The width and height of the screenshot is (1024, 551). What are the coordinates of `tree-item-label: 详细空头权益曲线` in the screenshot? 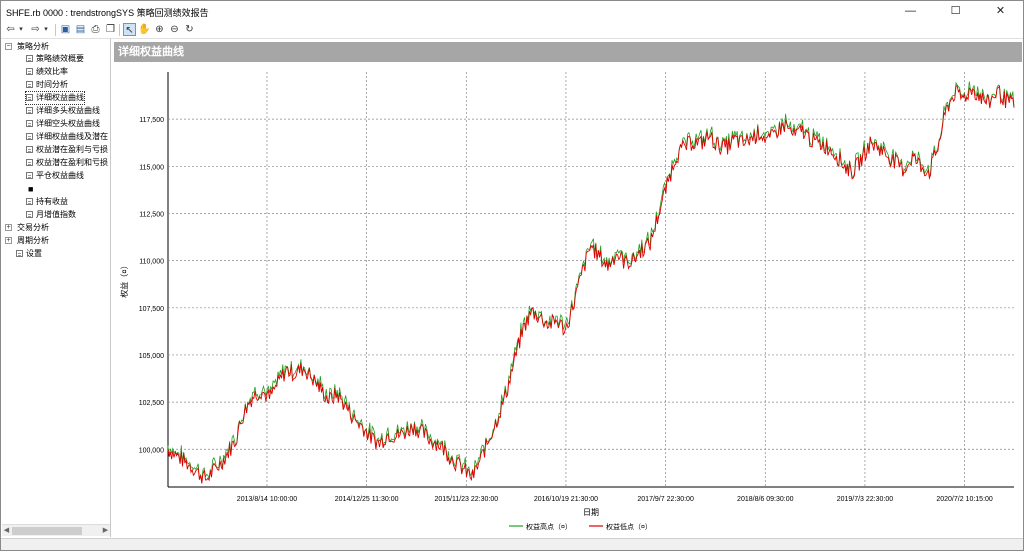 It's located at (68, 123).